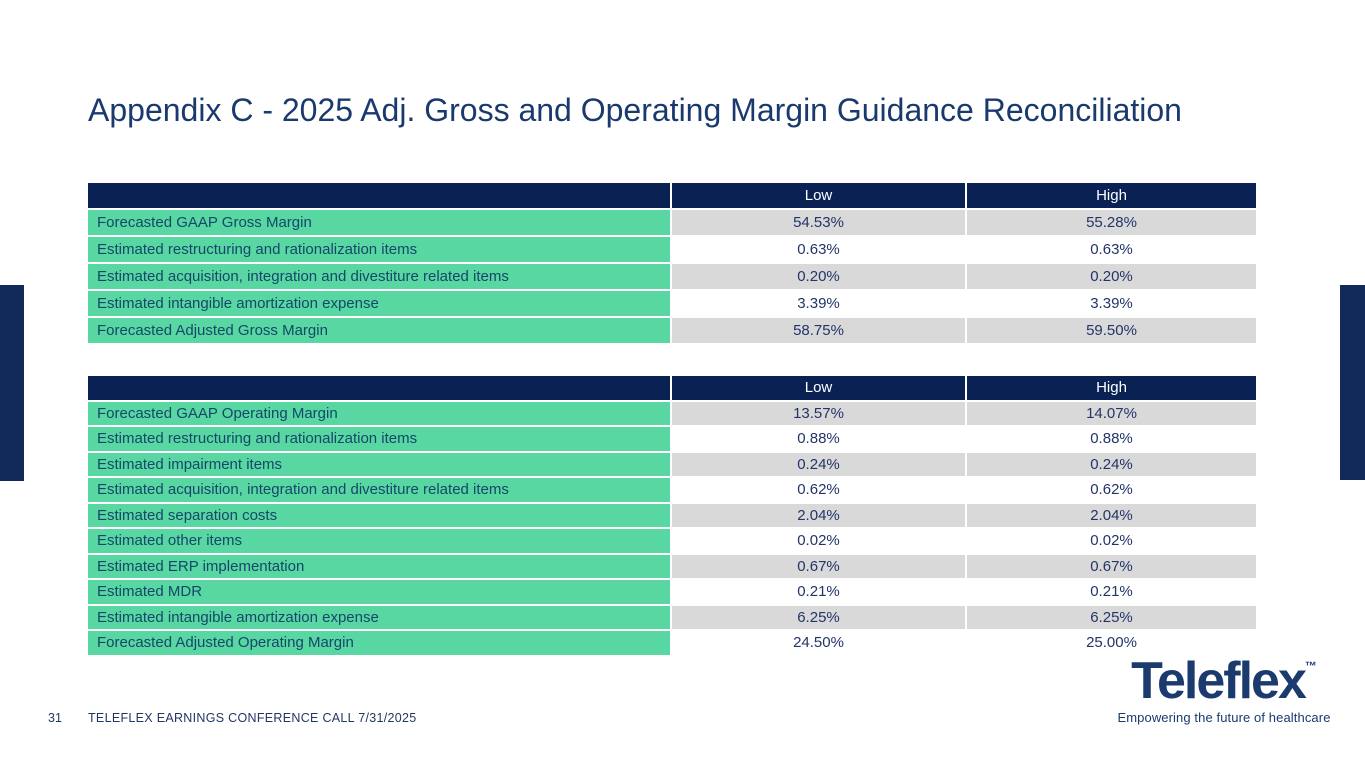  Describe the element at coordinates (379, 330) in the screenshot. I see `row-label-cell: Forecasted Adjusted Gross Margin` at that location.